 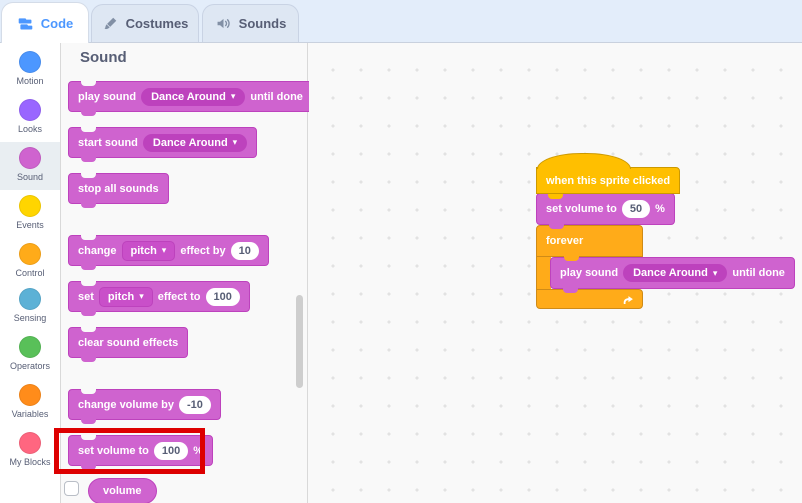 I want to click on block-stop-all-sounds: stop all sounds, so click(x=118, y=190).